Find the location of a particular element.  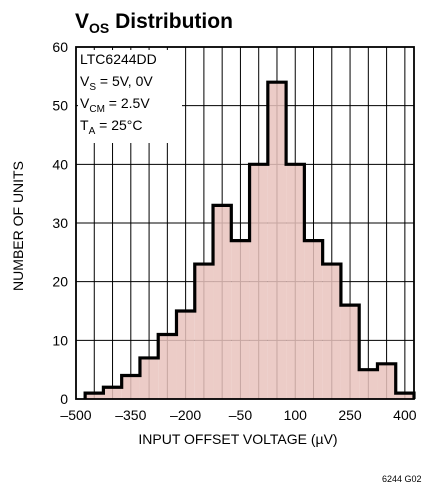

y-tick-label: 0 is located at coordinates (64, 399).